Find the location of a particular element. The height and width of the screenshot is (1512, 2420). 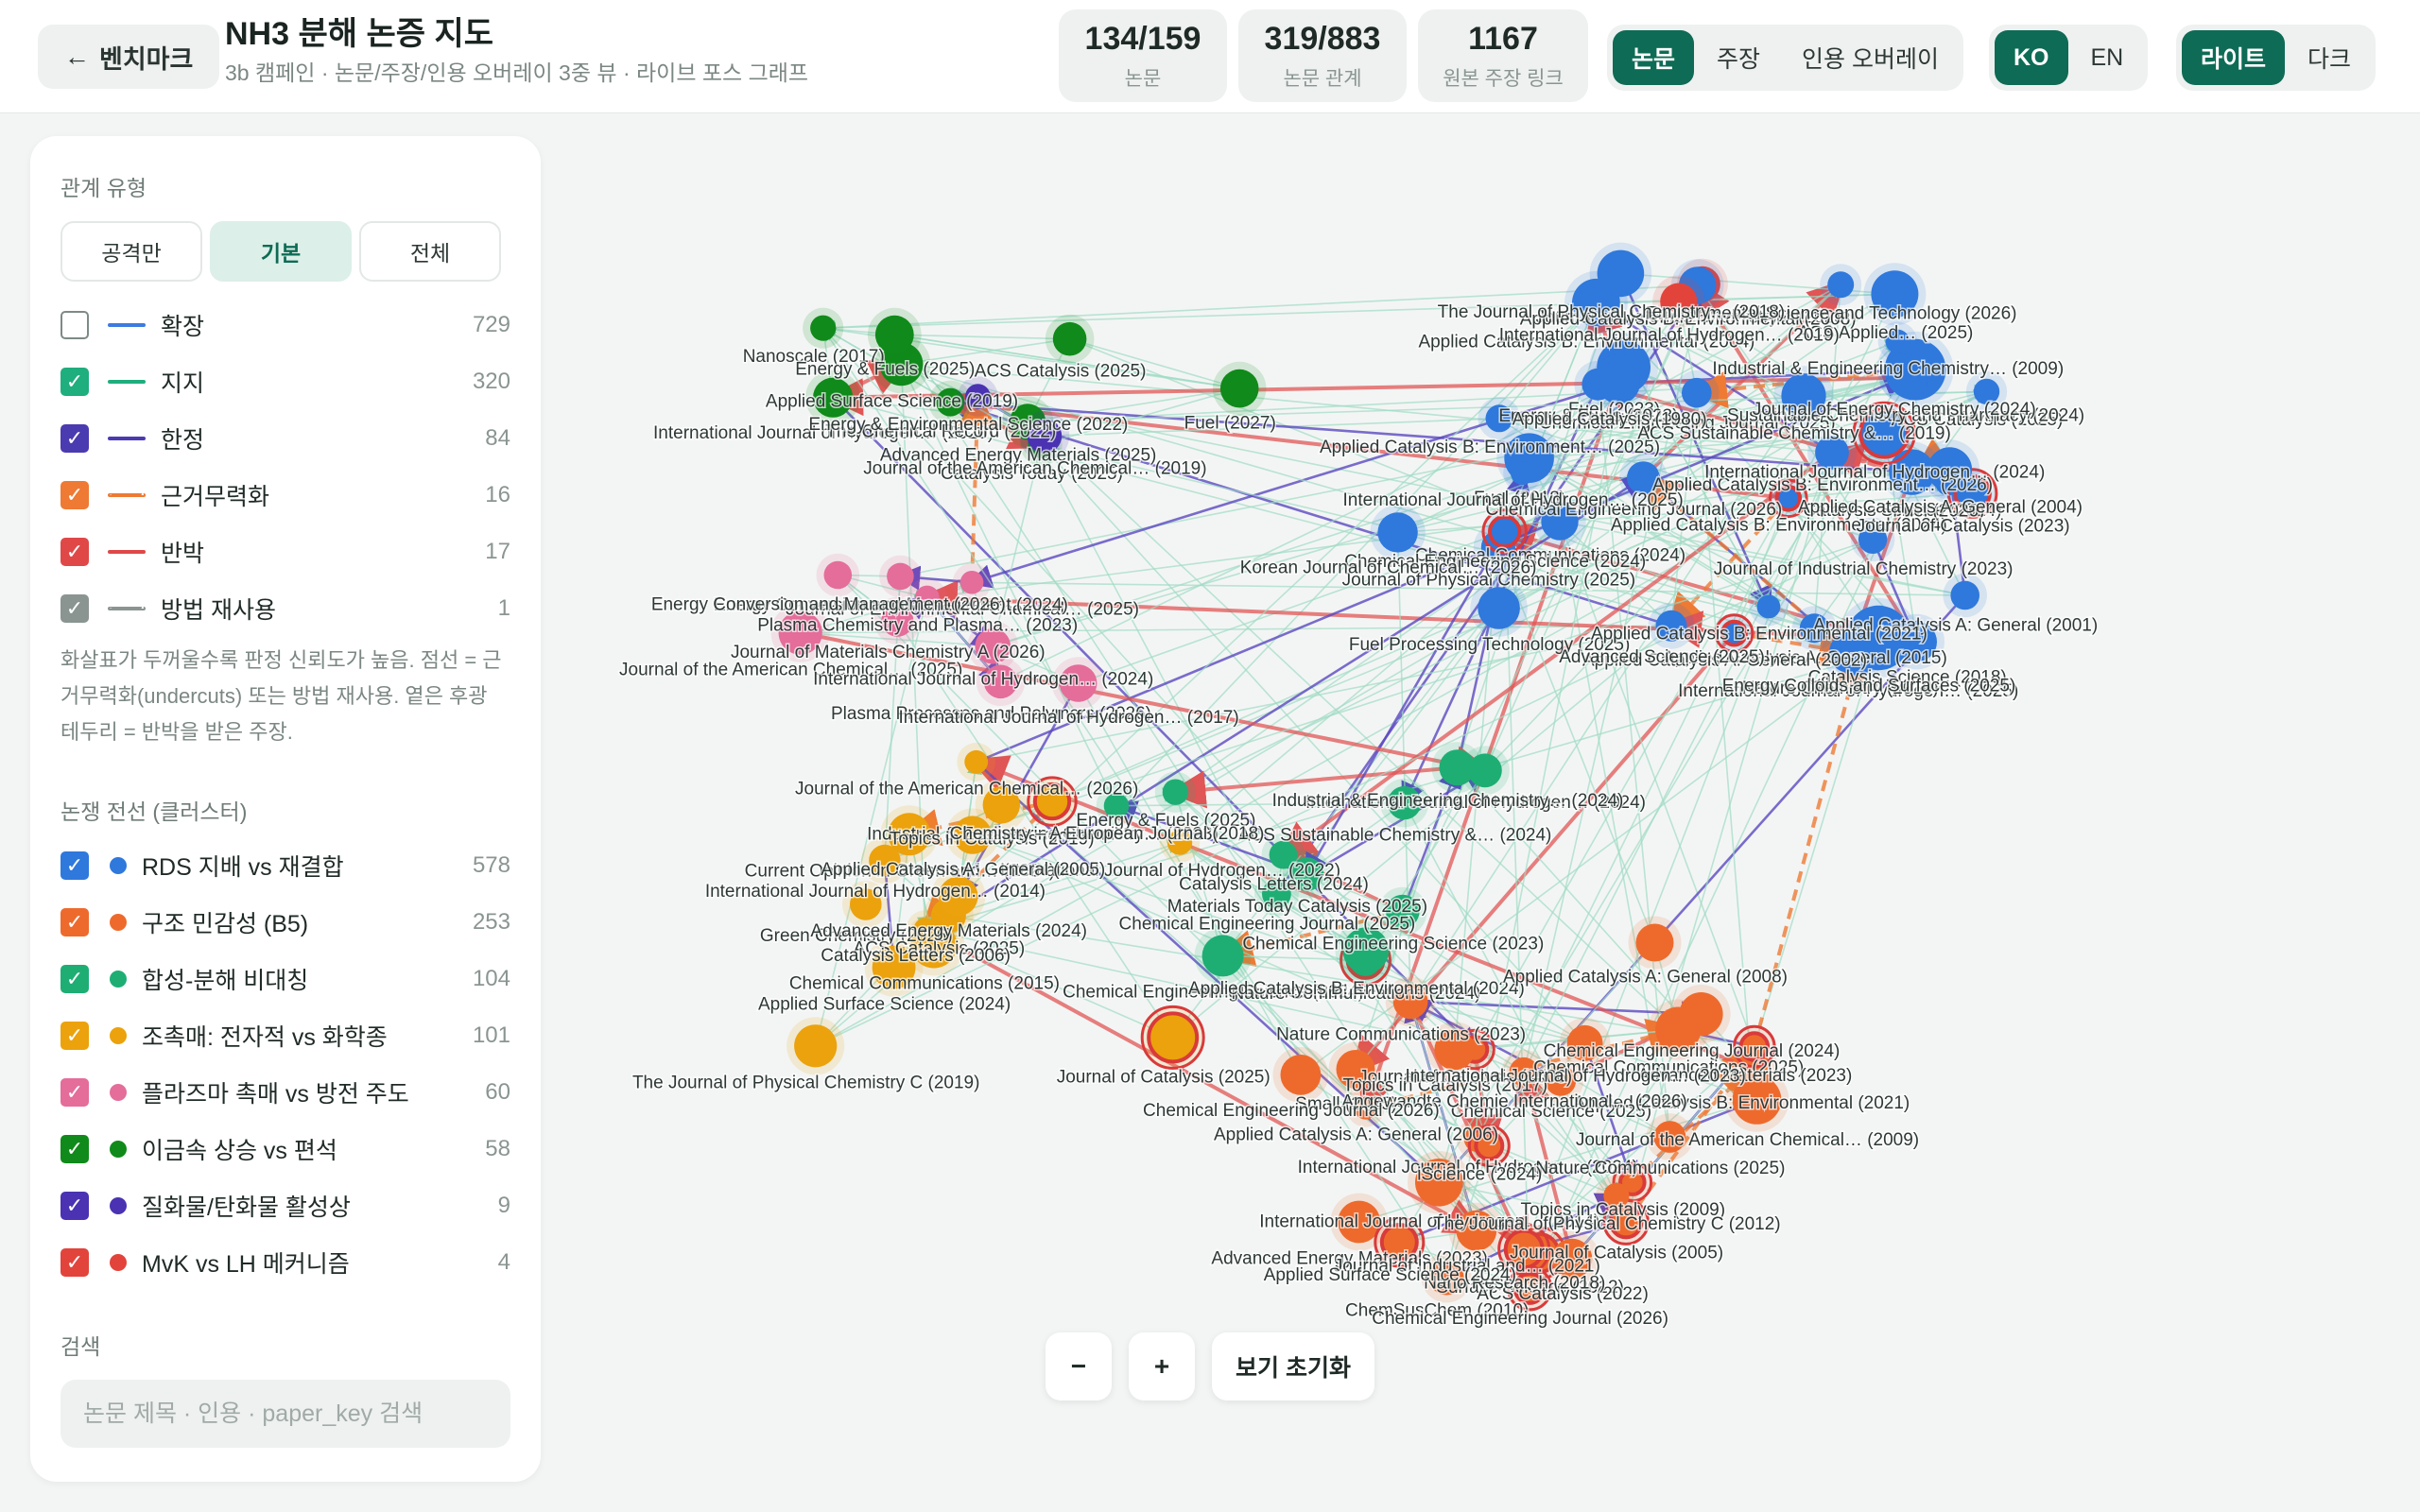

relation-row-method-reuse: ✓ 방법 재사용 1 is located at coordinates (285, 608).